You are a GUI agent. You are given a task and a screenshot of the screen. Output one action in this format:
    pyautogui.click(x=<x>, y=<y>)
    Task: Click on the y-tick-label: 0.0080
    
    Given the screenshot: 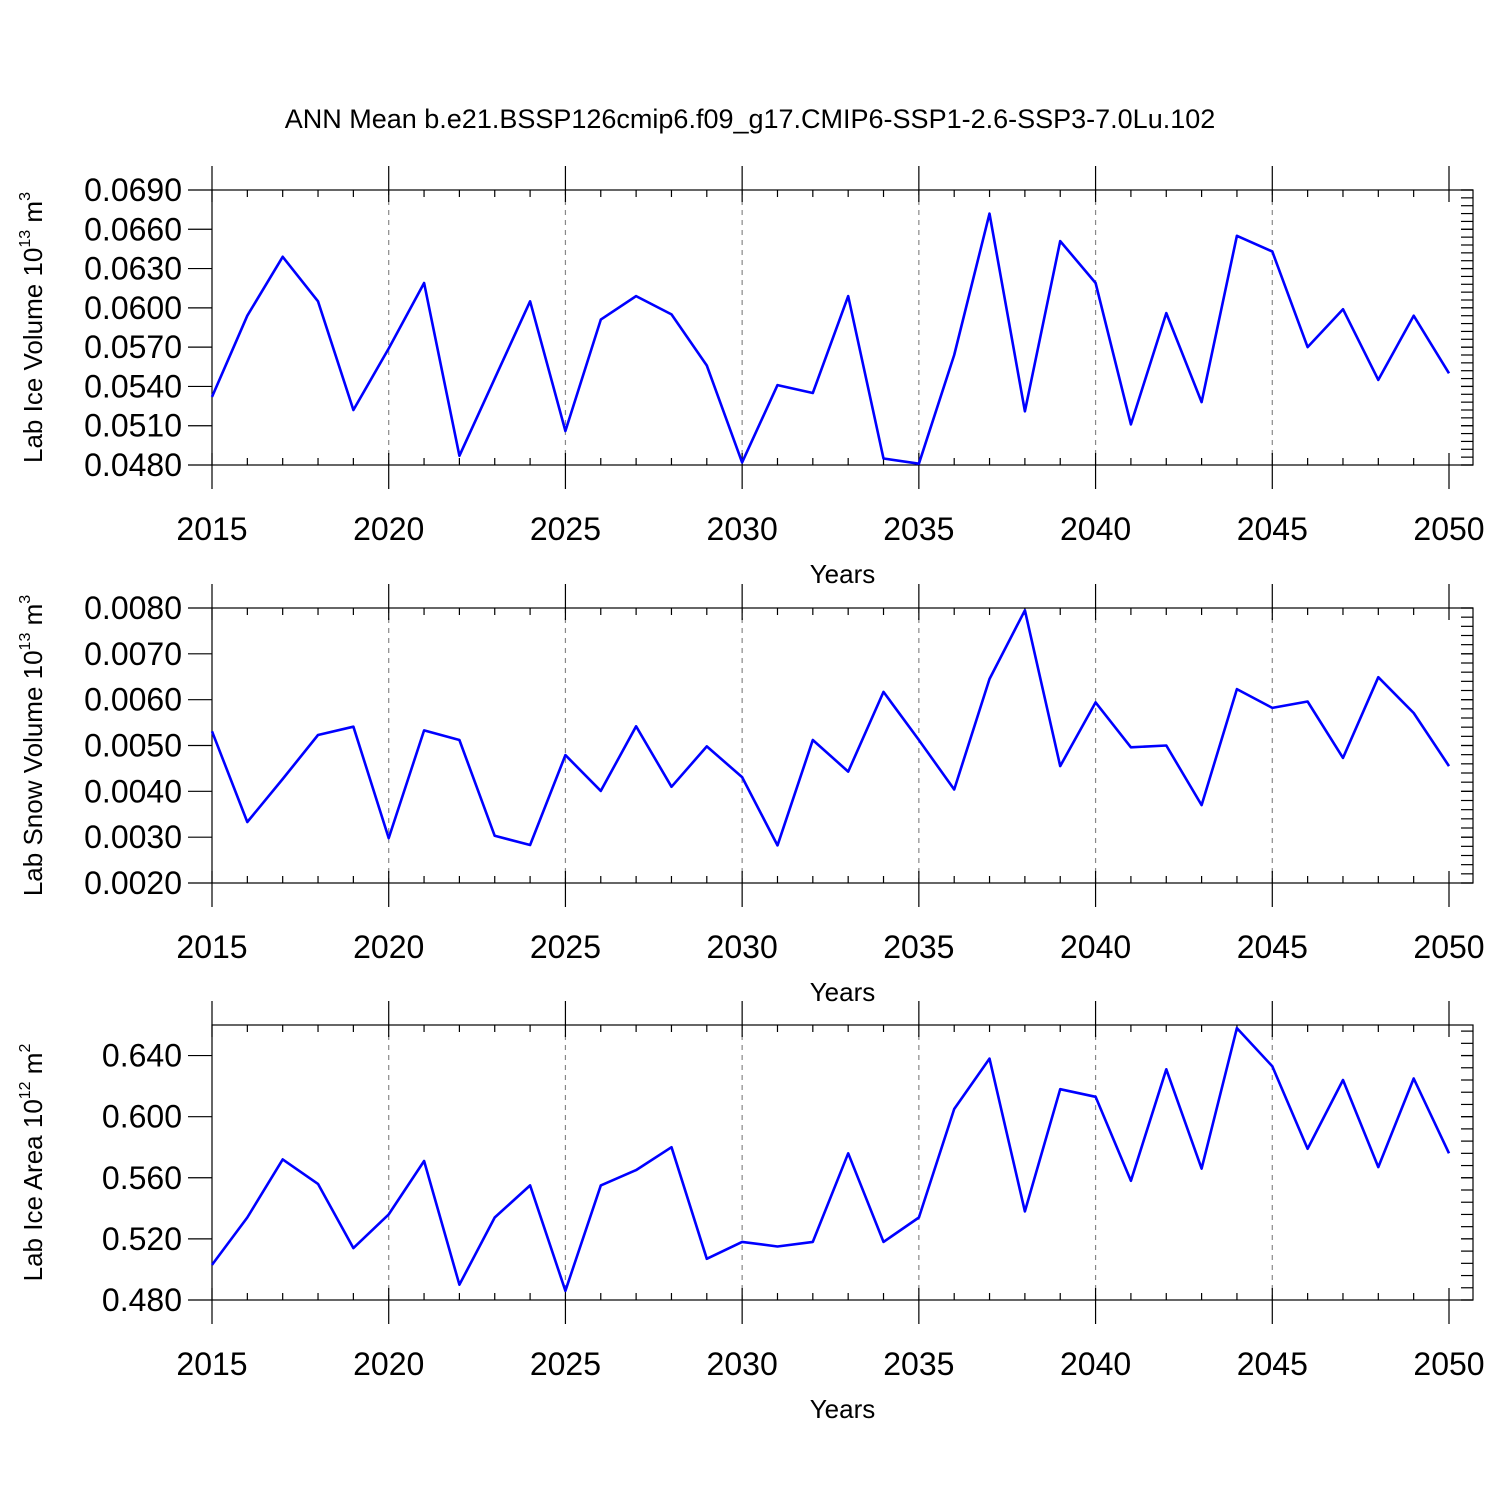 What is the action you would take?
    pyautogui.click(x=133, y=608)
    